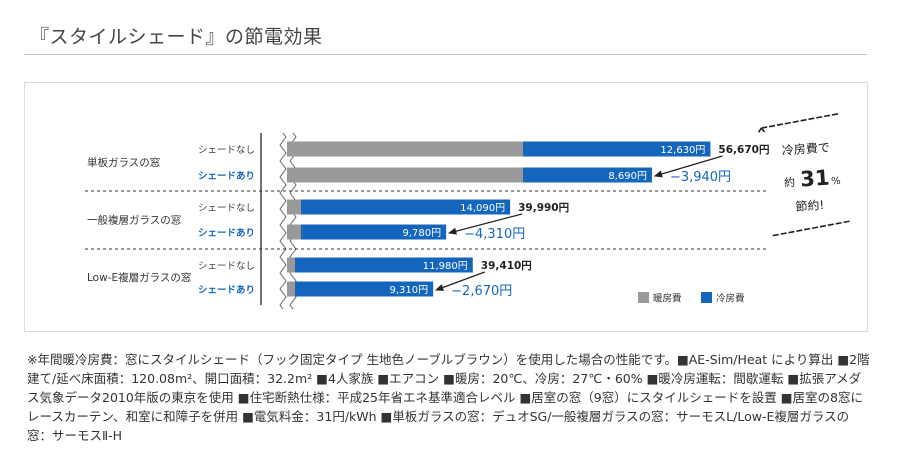 The width and height of the screenshot is (907, 471). I want to click on group-label: 単板ガラスの窓, so click(123, 162).